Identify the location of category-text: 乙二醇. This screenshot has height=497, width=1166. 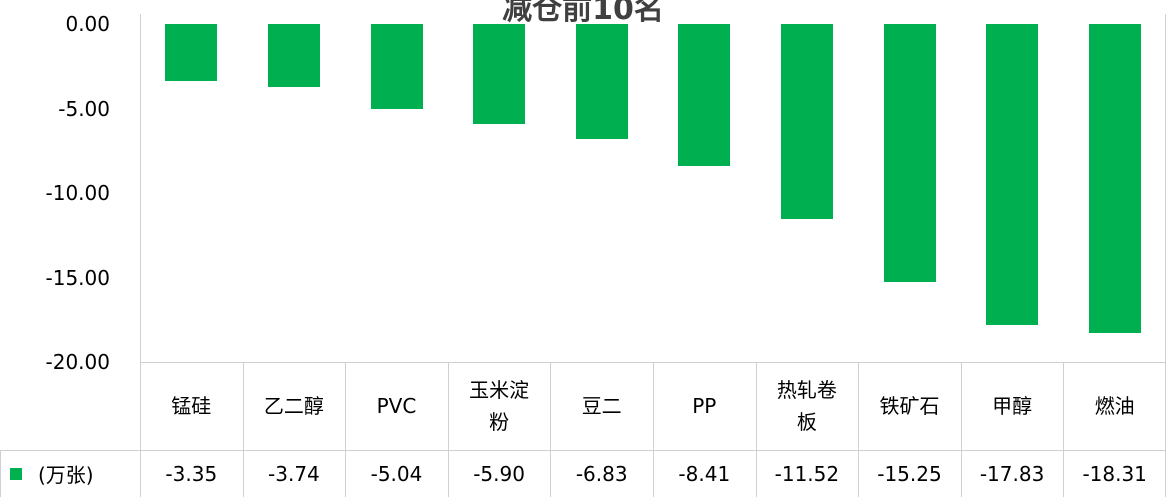
(293, 406).